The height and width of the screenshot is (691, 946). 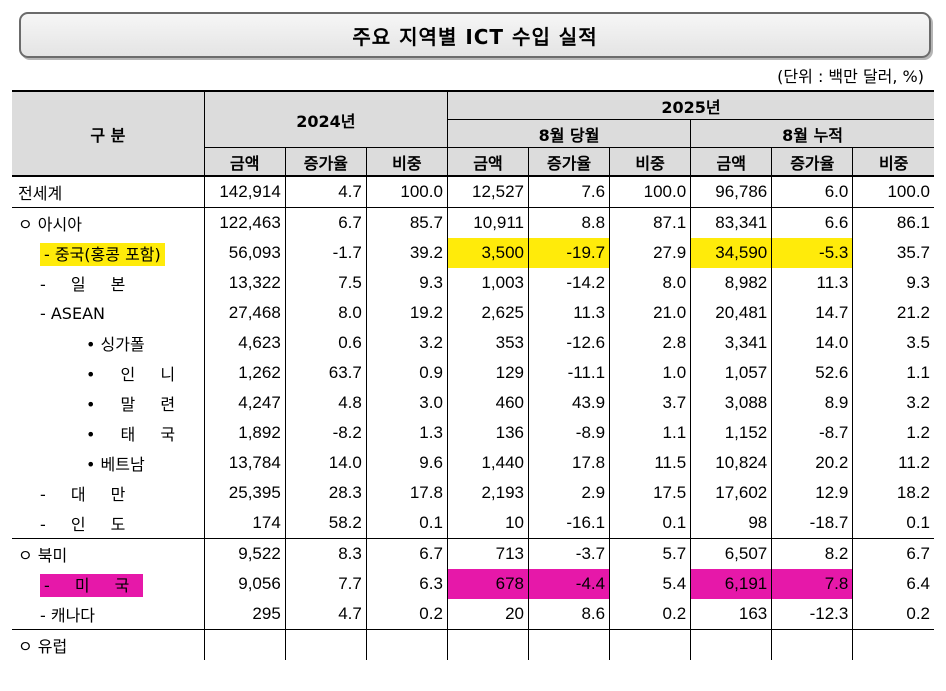 I want to click on table-cell: 10,824, so click(x=731, y=463).